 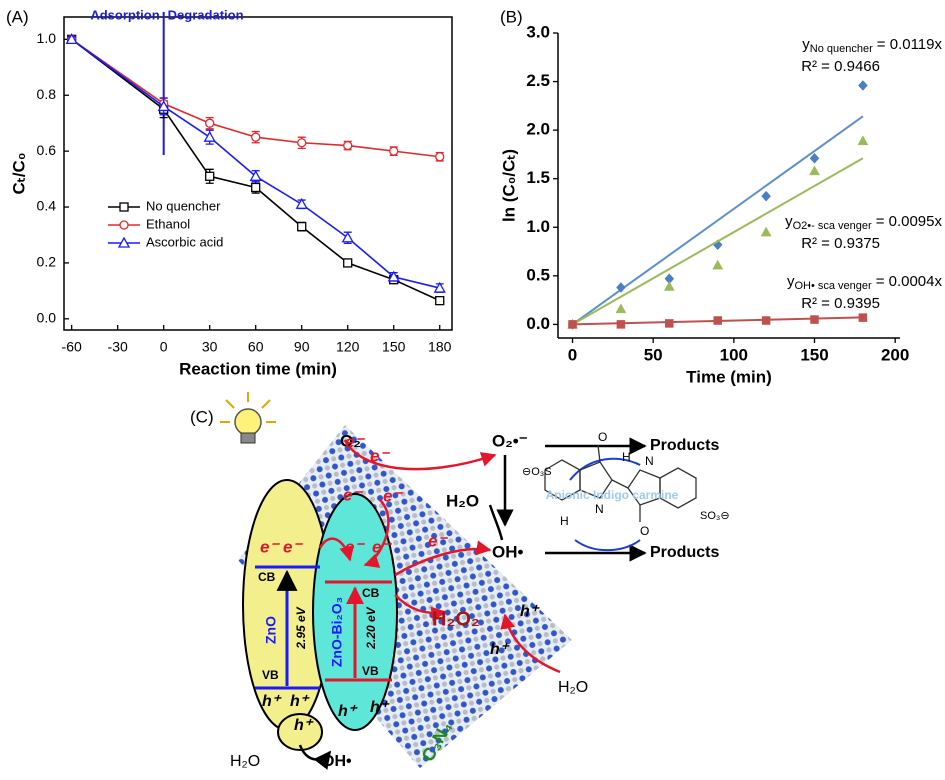 What do you see at coordinates (210, 347) in the screenshot?
I see `x-tick-label: 30` at bounding box center [210, 347].